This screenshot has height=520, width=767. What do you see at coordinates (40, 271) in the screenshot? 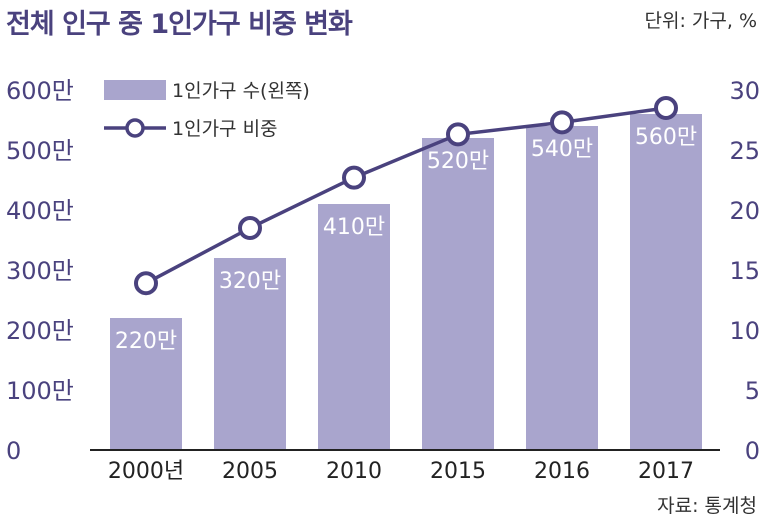
I see `left-tick-label-3: 300만` at bounding box center [40, 271].